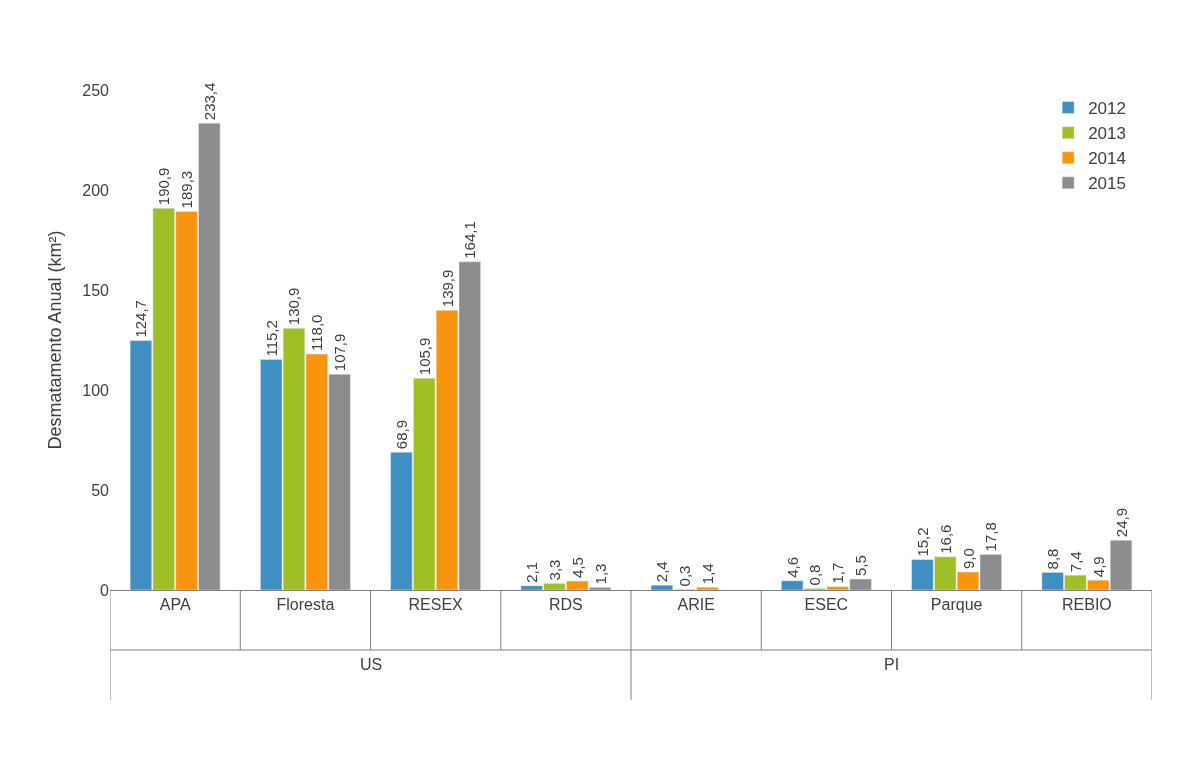 This screenshot has width=1192, height=760. I want to click on data-label: 4,9, so click(1098, 567).